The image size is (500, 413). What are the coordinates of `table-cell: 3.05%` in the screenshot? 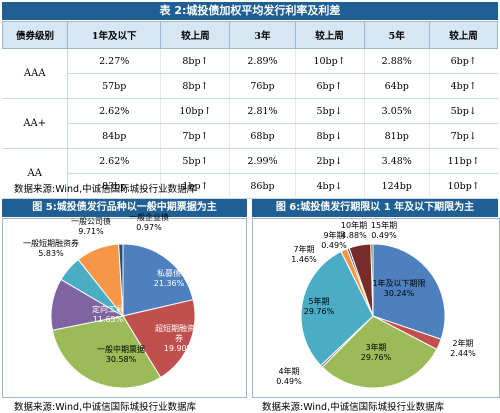 It's located at (397, 111).